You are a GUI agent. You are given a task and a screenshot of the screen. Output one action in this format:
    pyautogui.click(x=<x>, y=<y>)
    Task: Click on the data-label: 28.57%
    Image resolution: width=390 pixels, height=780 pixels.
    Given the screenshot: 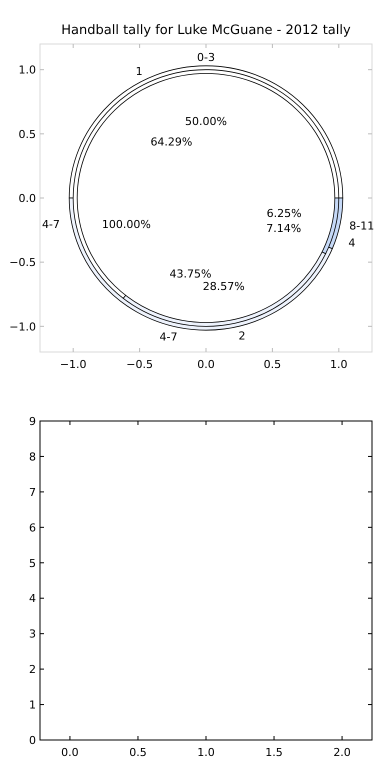 What is the action you would take?
    pyautogui.click(x=223, y=287)
    